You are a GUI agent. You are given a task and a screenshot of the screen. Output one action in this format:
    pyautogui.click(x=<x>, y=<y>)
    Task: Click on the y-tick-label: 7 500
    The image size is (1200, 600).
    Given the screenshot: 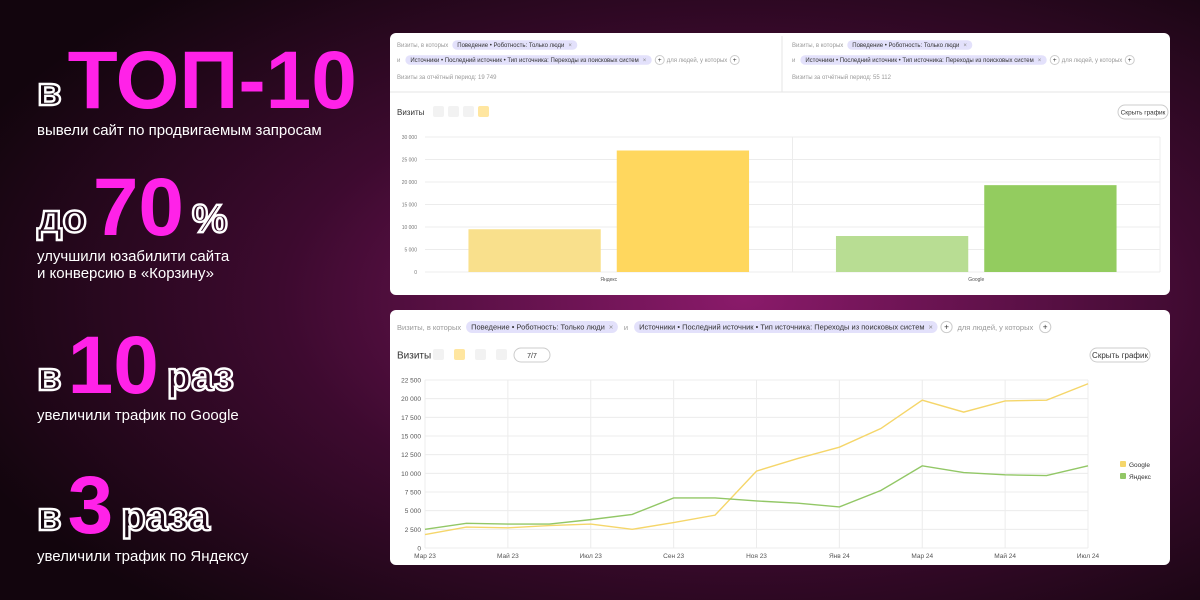 What is the action you would take?
    pyautogui.click(x=413, y=493)
    